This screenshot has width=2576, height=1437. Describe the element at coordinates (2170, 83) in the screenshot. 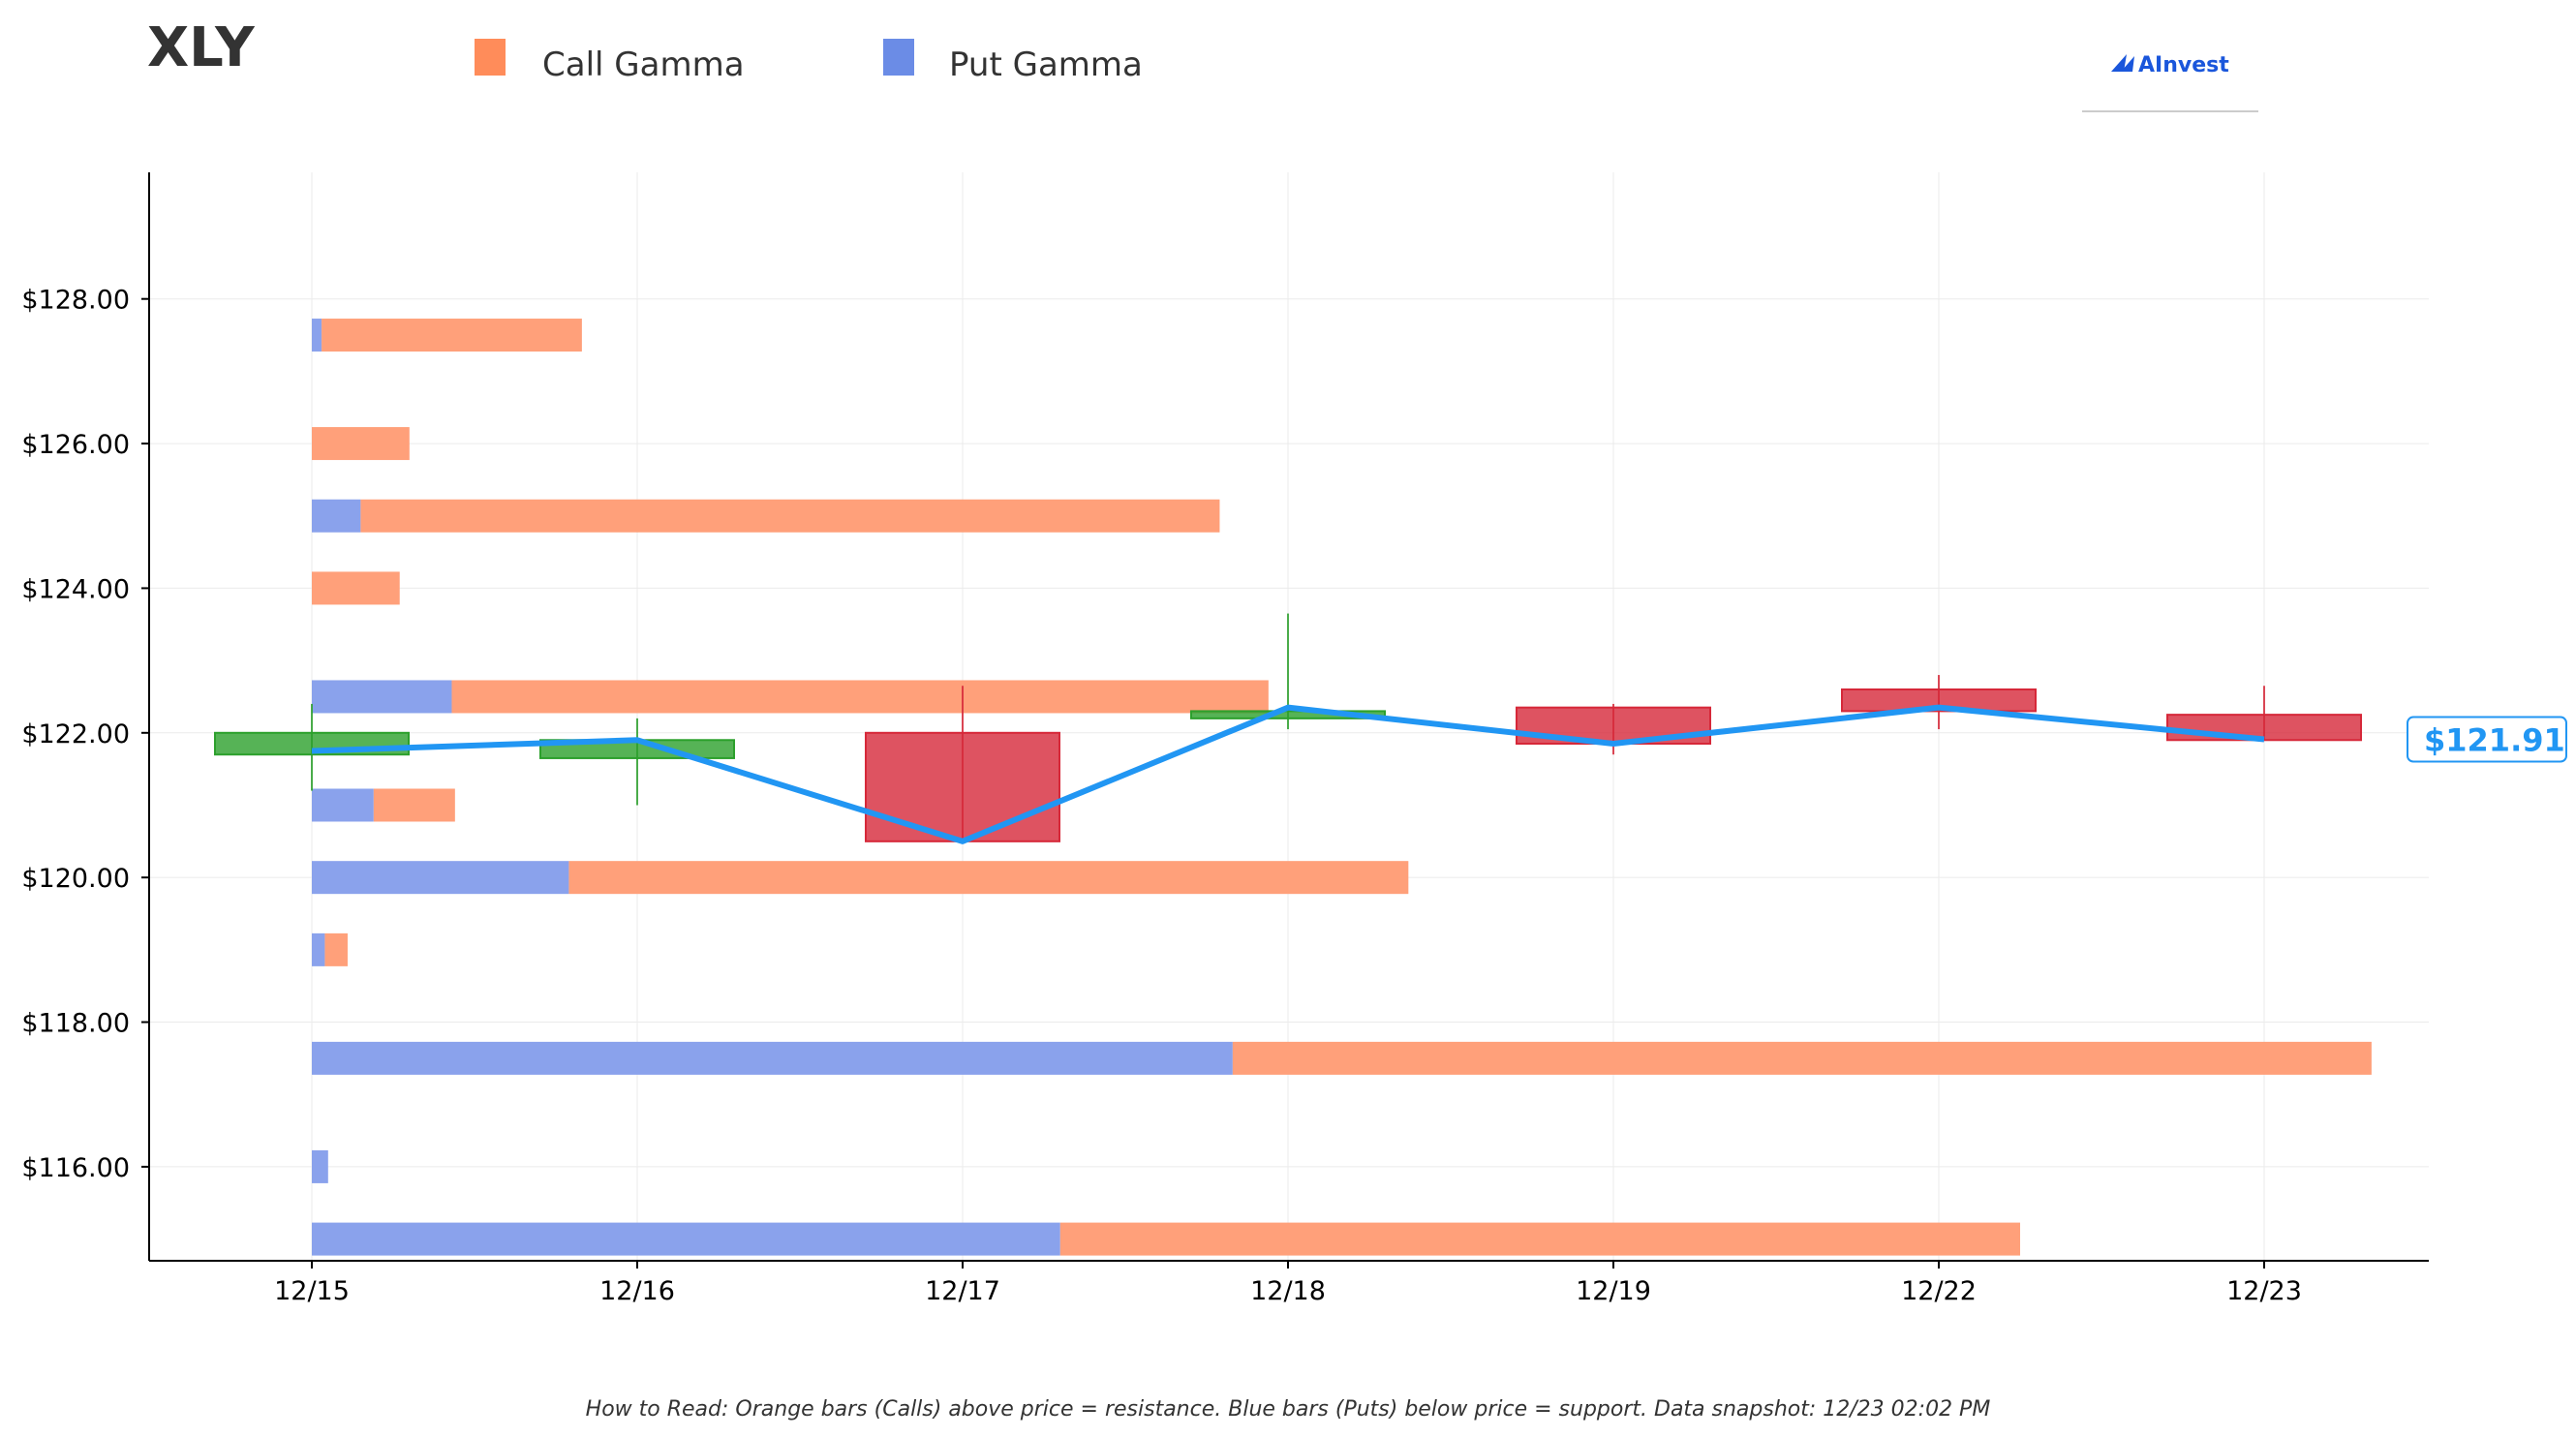

I see `ainvest-logo: AInvest` at that location.